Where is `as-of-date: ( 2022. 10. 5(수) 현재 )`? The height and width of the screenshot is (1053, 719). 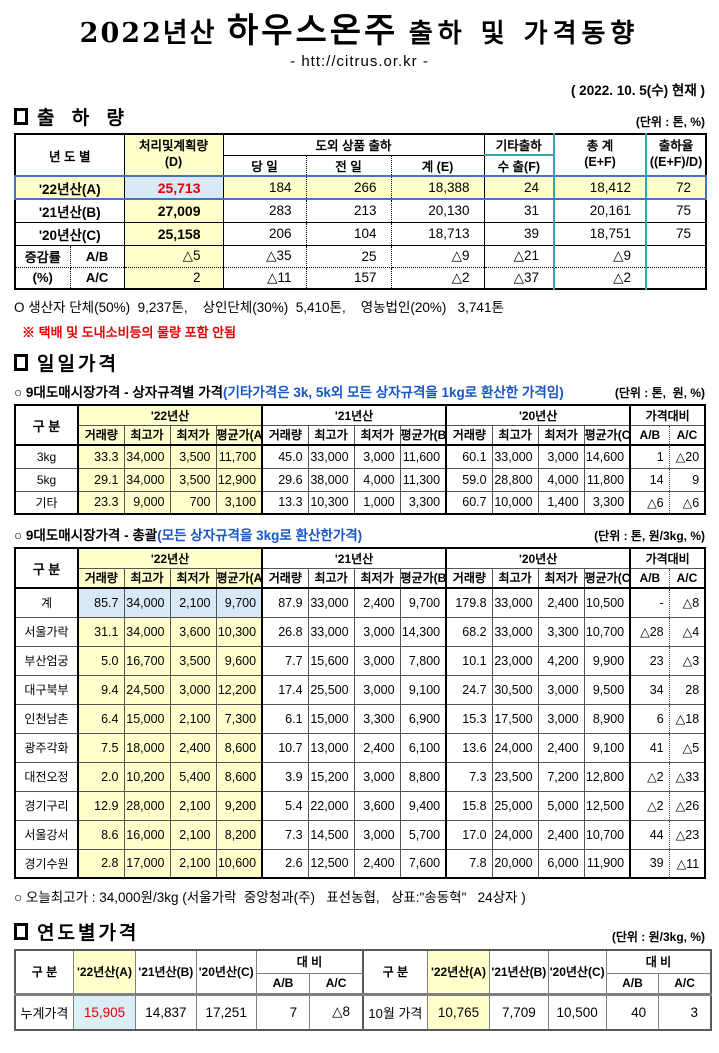 as-of-date: ( 2022. 10. 5(수) 현재 ) is located at coordinates (637, 90).